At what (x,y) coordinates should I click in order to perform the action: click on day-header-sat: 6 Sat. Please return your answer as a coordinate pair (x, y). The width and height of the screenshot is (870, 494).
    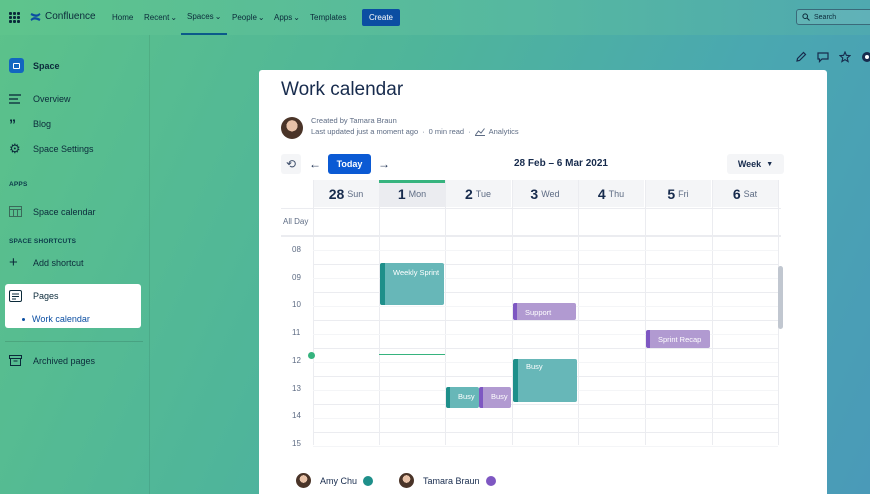
    Looking at the image, I should click on (745, 193).